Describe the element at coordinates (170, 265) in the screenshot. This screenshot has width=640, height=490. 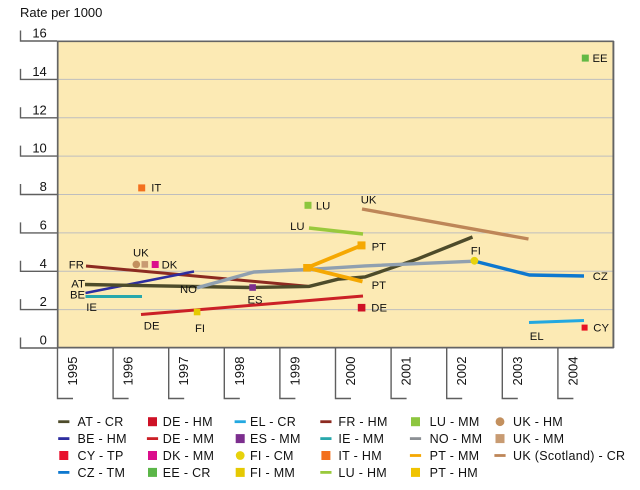
I see `svg-text: DK` at that location.